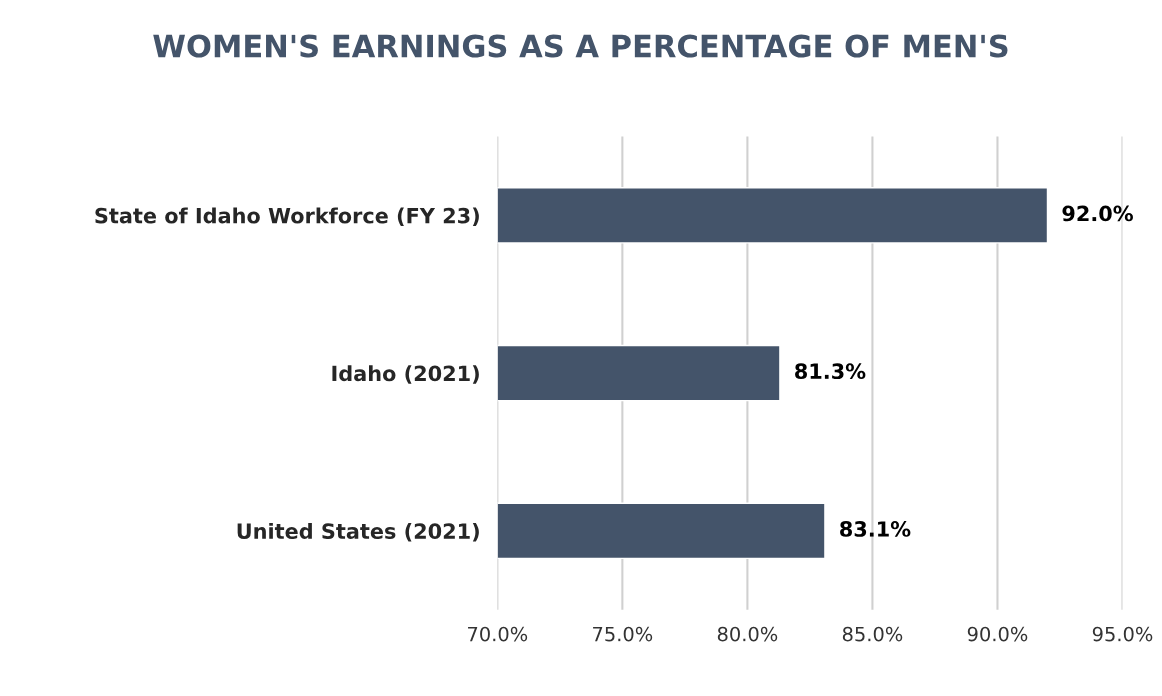  What do you see at coordinates (997, 634) in the screenshot?
I see `x-tick-label: 90.0%` at bounding box center [997, 634].